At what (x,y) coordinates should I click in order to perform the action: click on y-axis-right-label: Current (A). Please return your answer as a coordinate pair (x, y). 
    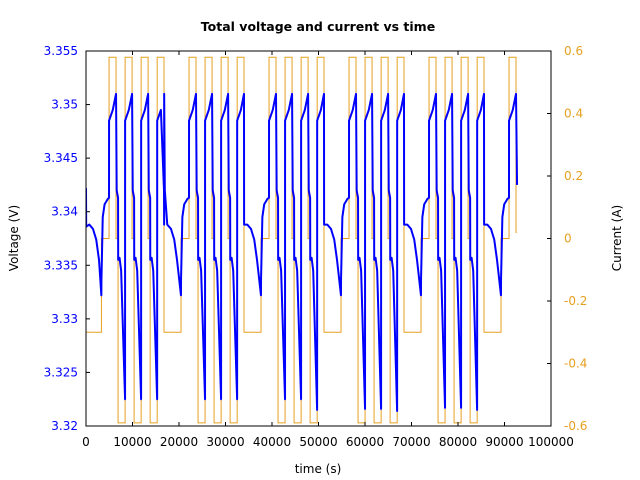
    Looking at the image, I should click on (617, 238).